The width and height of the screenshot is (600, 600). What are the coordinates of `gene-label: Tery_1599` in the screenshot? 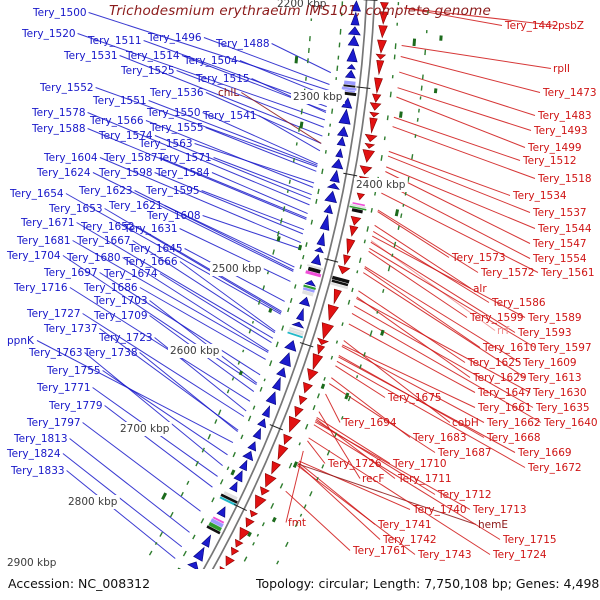 It's located at (496, 318).